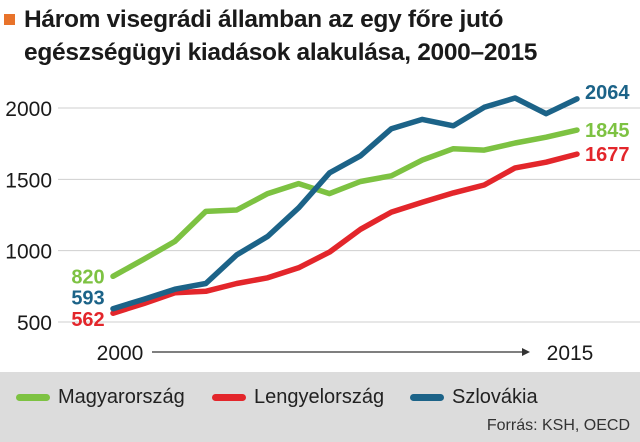  What do you see at coordinates (570, 353) in the screenshot?
I see `x-tick-label-end: 2015` at bounding box center [570, 353].